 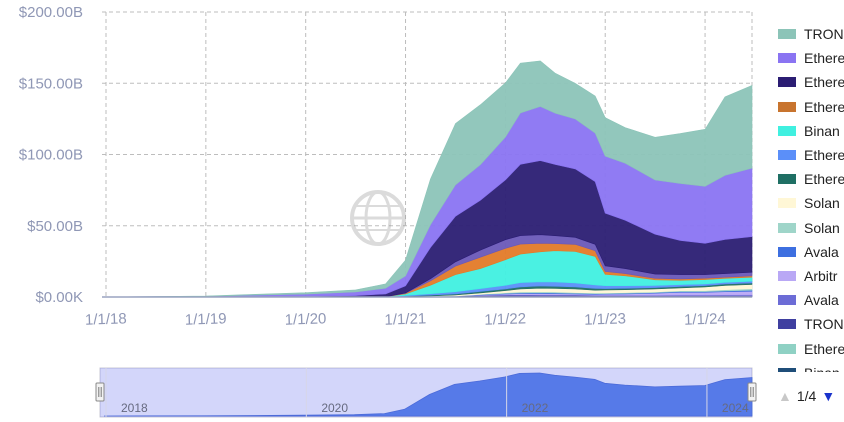 I want to click on legend-label: Arbitr, so click(x=821, y=275).